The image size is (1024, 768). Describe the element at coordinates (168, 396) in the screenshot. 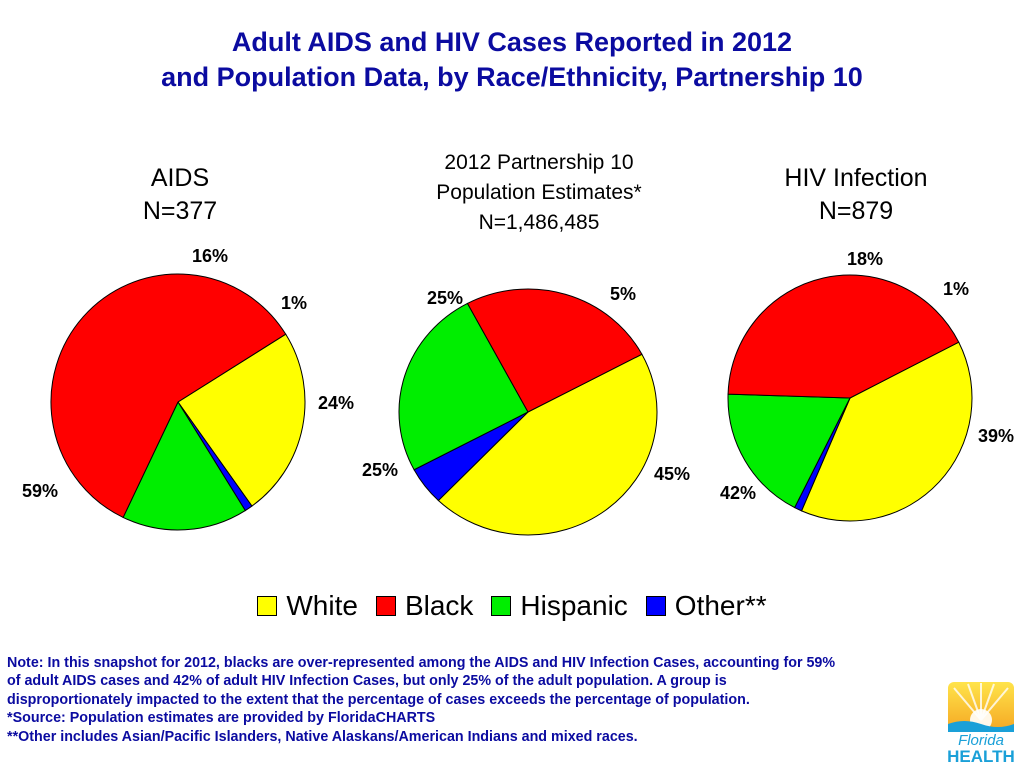

I see `pie0-slice-black` at that location.